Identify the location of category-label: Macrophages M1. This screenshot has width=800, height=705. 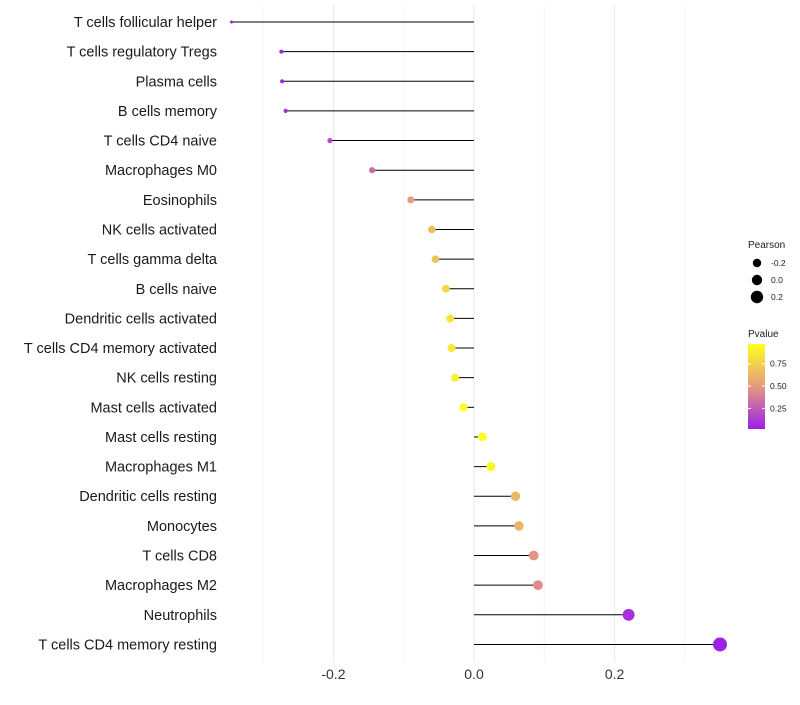
(161, 468).